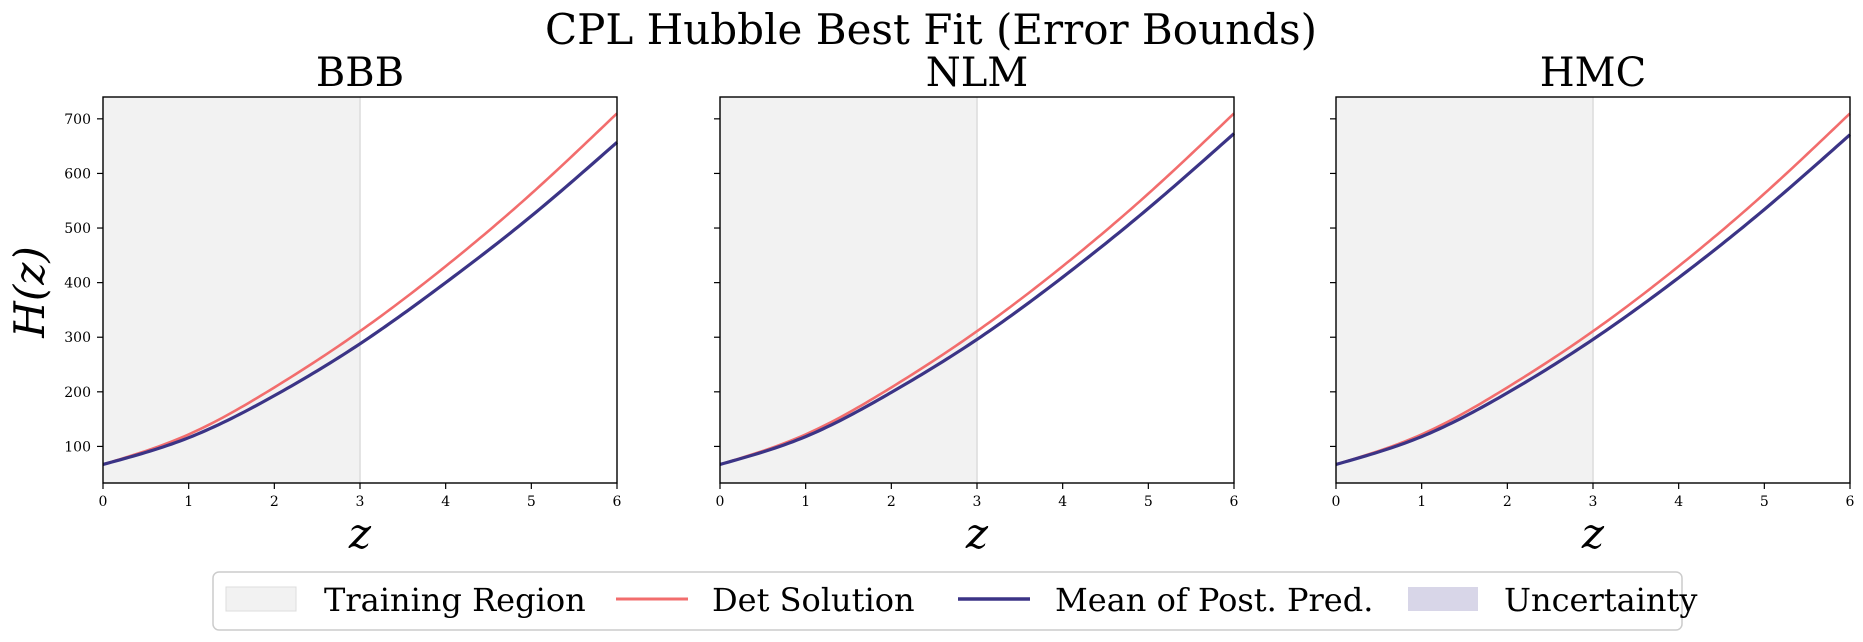  I want to click on y-tick-label: 600, so click(77, 174).